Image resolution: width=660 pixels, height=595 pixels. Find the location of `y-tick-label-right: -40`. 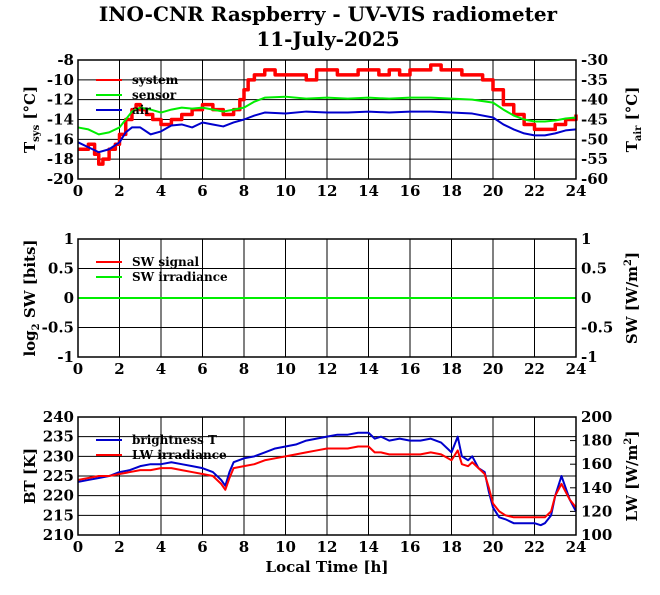

y-tick-label-right: -40 is located at coordinates (594, 100).